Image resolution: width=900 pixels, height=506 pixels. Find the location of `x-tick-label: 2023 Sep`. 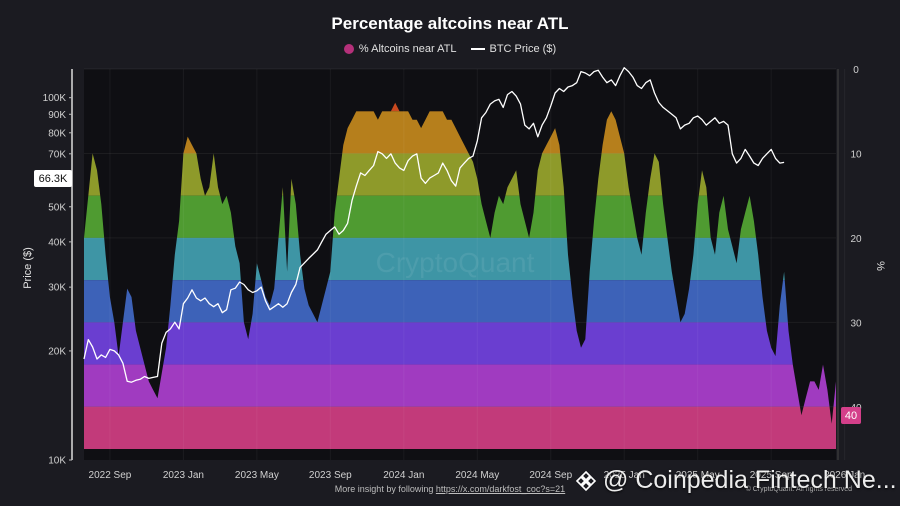

x-tick-label: 2023 Sep is located at coordinates (330, 475).